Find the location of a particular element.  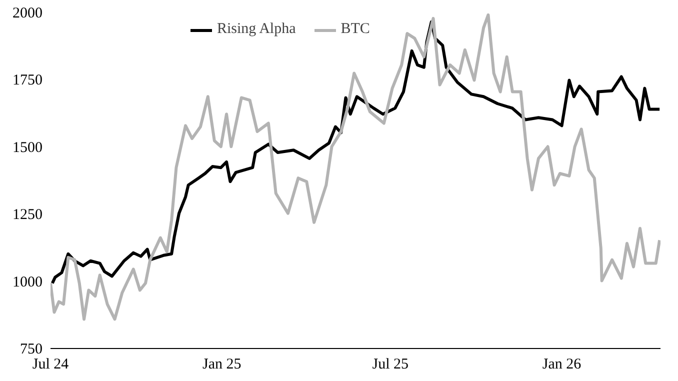

y-tick-label: 1750 is located at coordinates (27, 80).